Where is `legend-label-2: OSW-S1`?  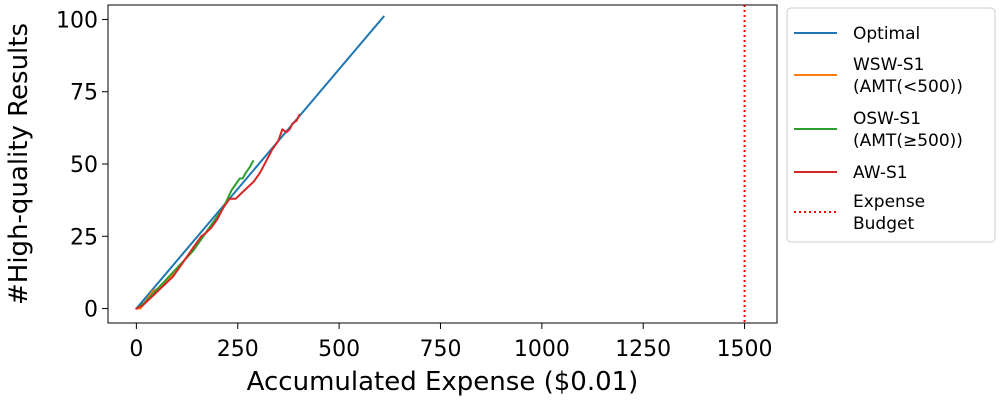
legend-label-2: OSW-S1 is located at coordinates (887, 119).